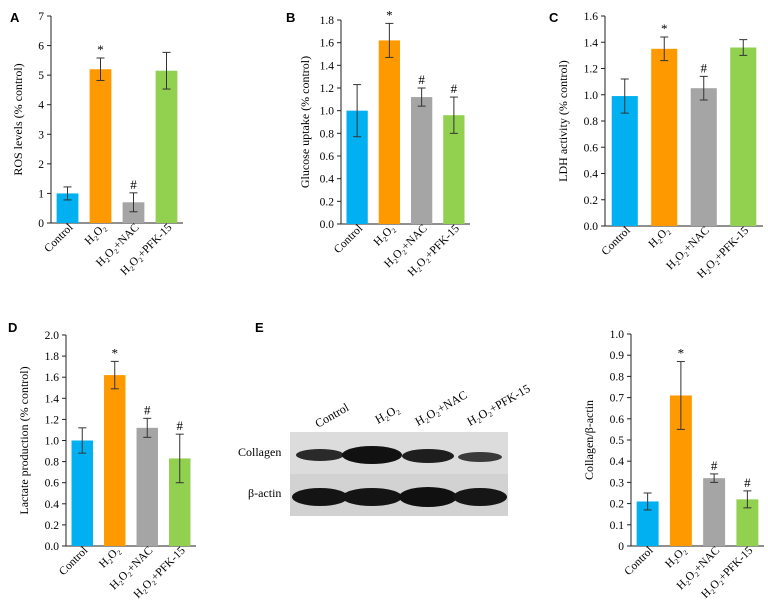 Image resolution: width=768 pixels, height=615 pixels. I want to click on blot-lane-label: H₂O₂+PFK-15, so click(499, 404).